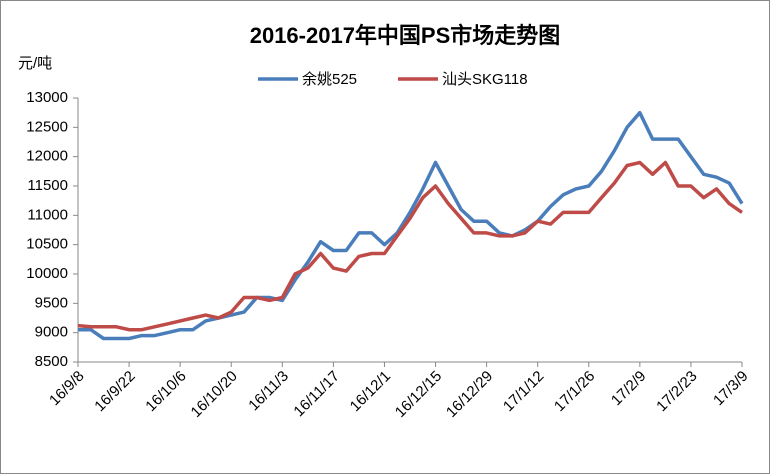  Describe the element at coordinates (329, 79) in the screenshot. I see `legend-label: 余姚525` at that location.